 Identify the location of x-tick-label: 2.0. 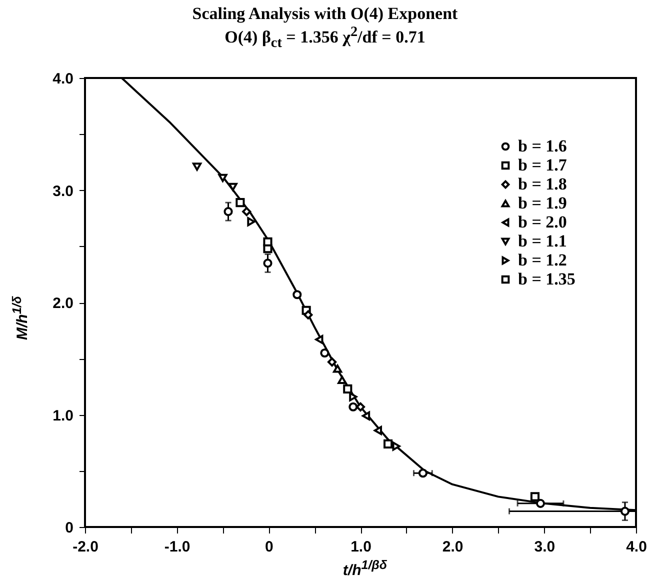
(453, 547).